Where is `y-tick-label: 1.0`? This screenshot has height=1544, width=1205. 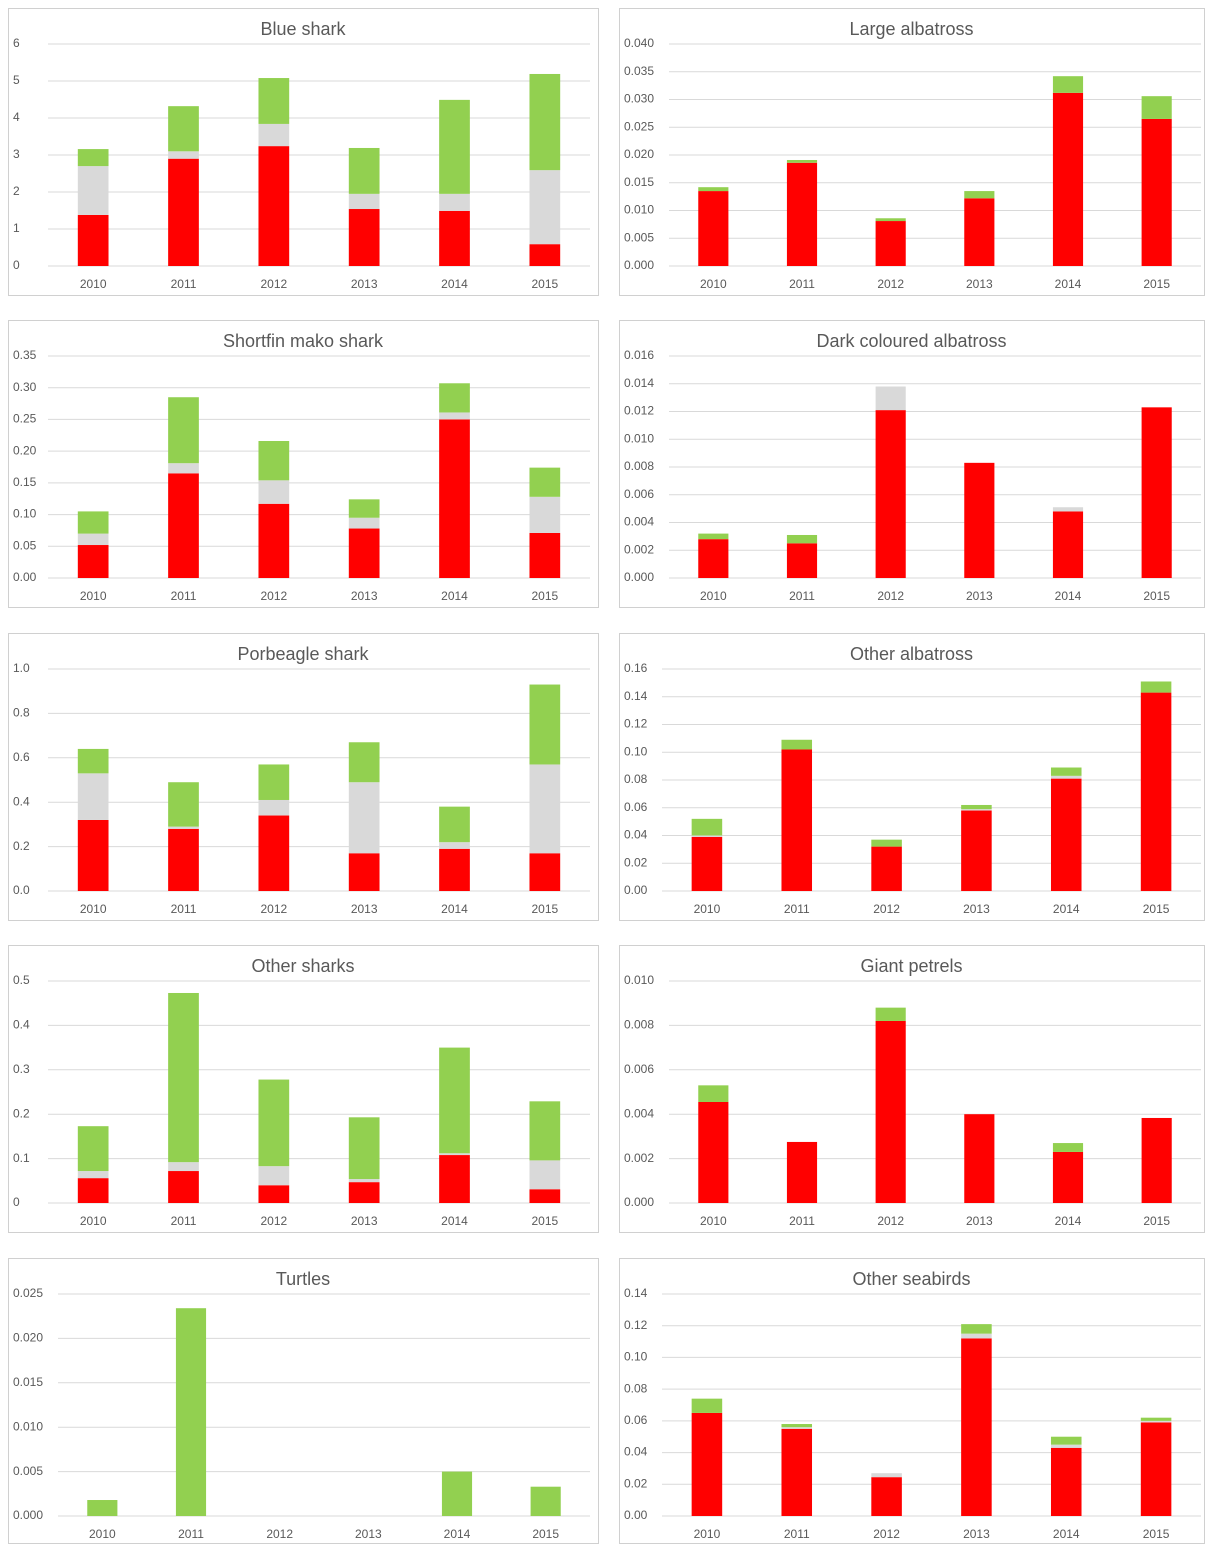
y-tick-label: 1.0 is located at coordinates (21, 668).